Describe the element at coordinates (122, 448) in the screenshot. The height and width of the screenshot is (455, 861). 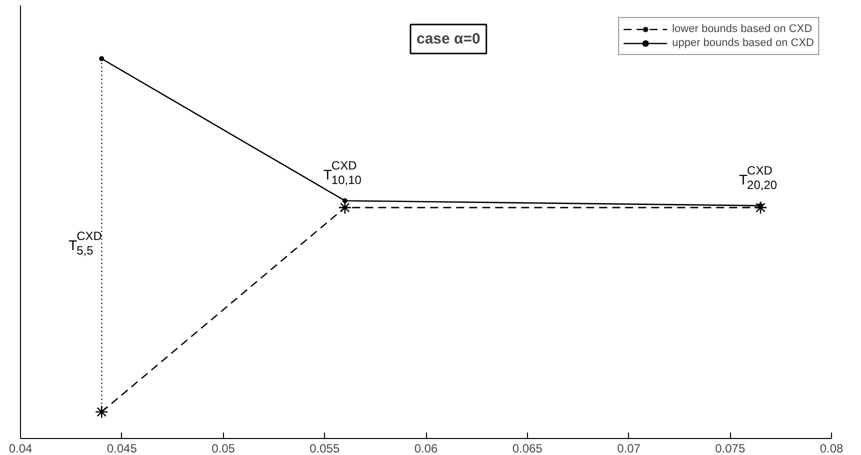
I see `x-tick-label: 0.045` at that location.